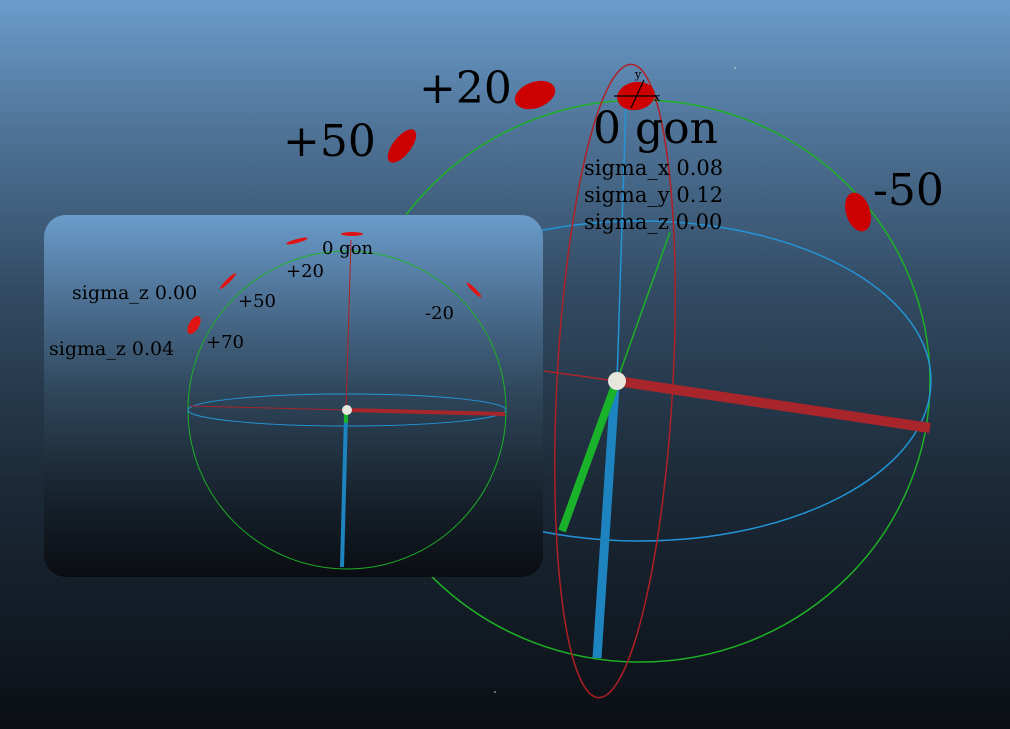  I want to click on error-ellipse-minus50, so click(857, 211).